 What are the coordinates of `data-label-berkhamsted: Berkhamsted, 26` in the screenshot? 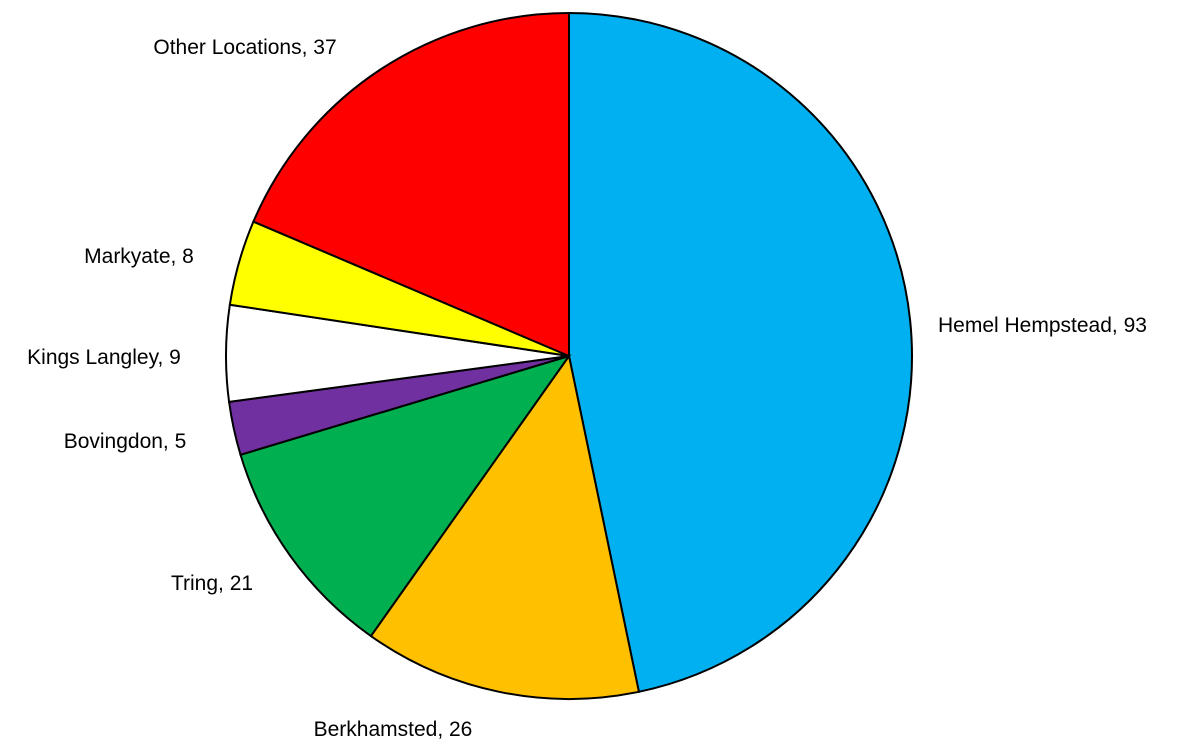 It's located at (393, 729).